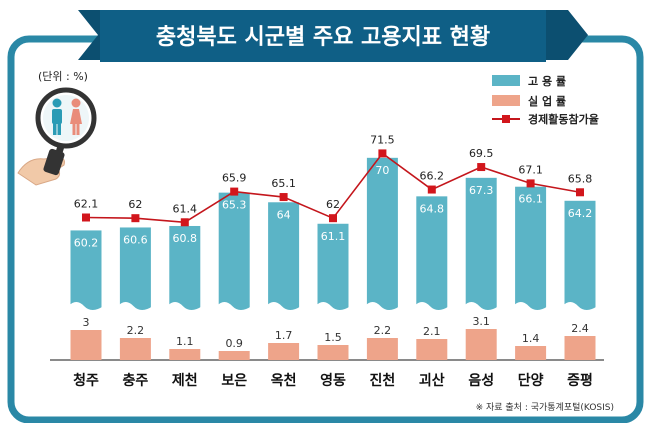  Describe the element at coordinates (481, 153) in the screenshot. I see `lfp-data-label: 69.5` at that location.